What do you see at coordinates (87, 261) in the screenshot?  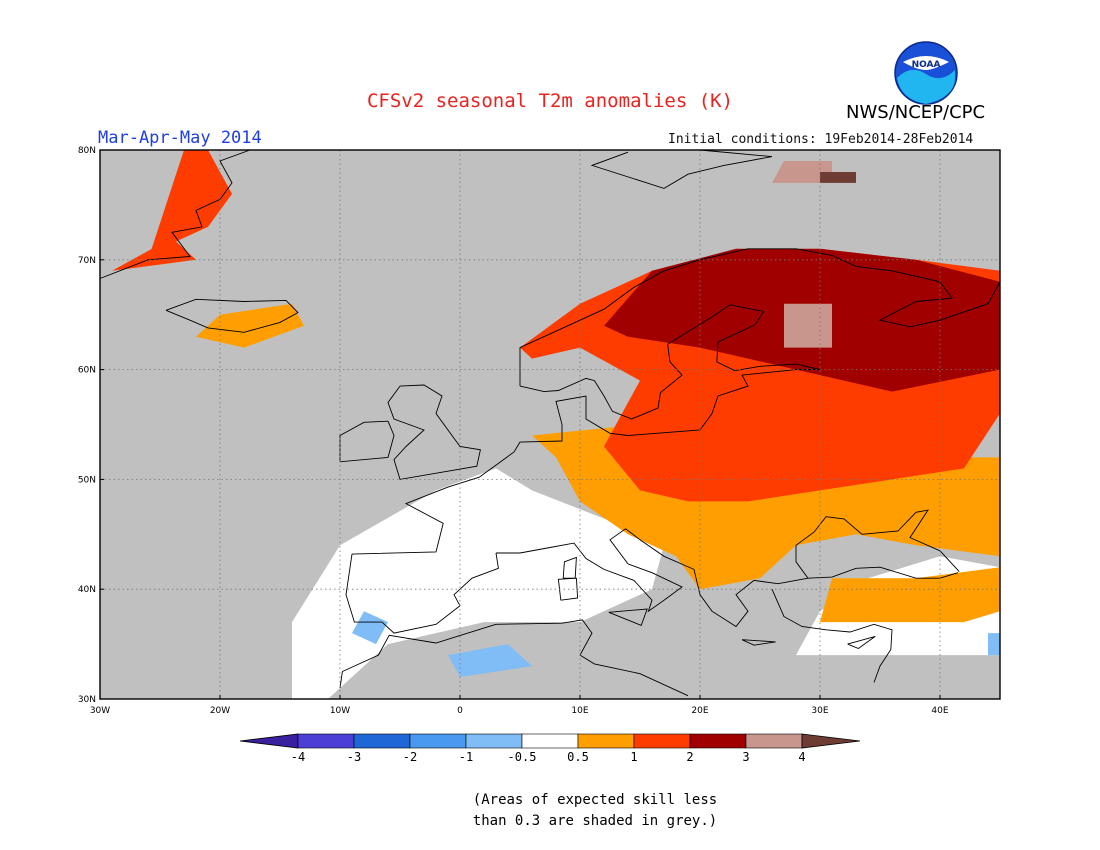 I see `lat-label: 70N` at bounding box center [87, 261].